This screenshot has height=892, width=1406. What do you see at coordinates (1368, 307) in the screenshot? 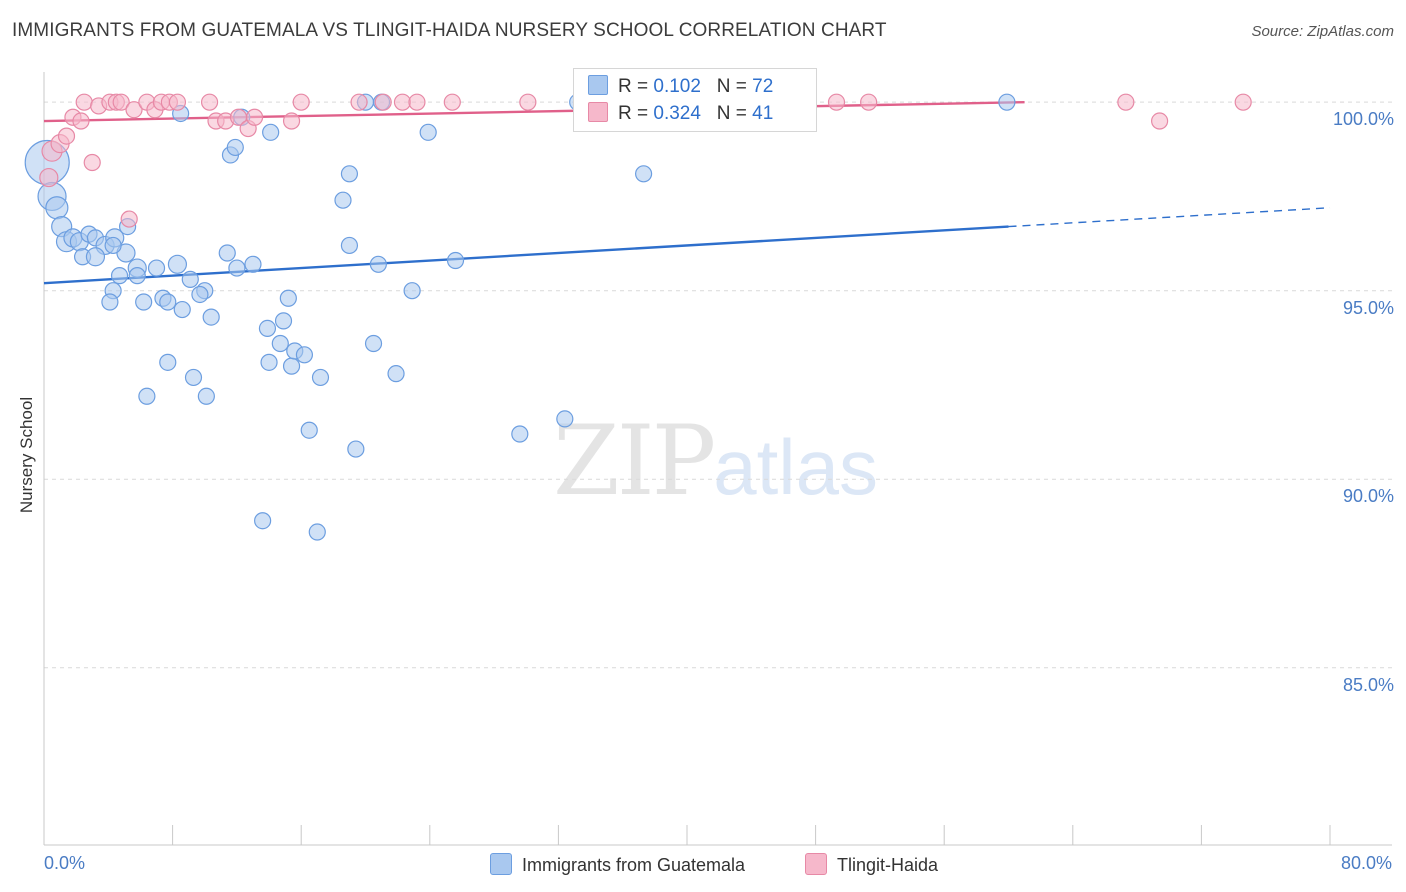
I see `y-tick-label: 95.0%` at bounding box center [1368, 307].